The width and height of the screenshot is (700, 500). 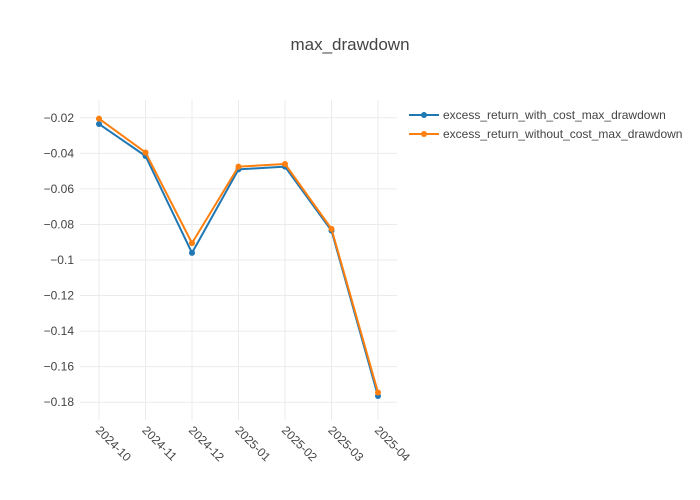 I want to click on y-tick-label: −0.16, so click(x=59, y=367).